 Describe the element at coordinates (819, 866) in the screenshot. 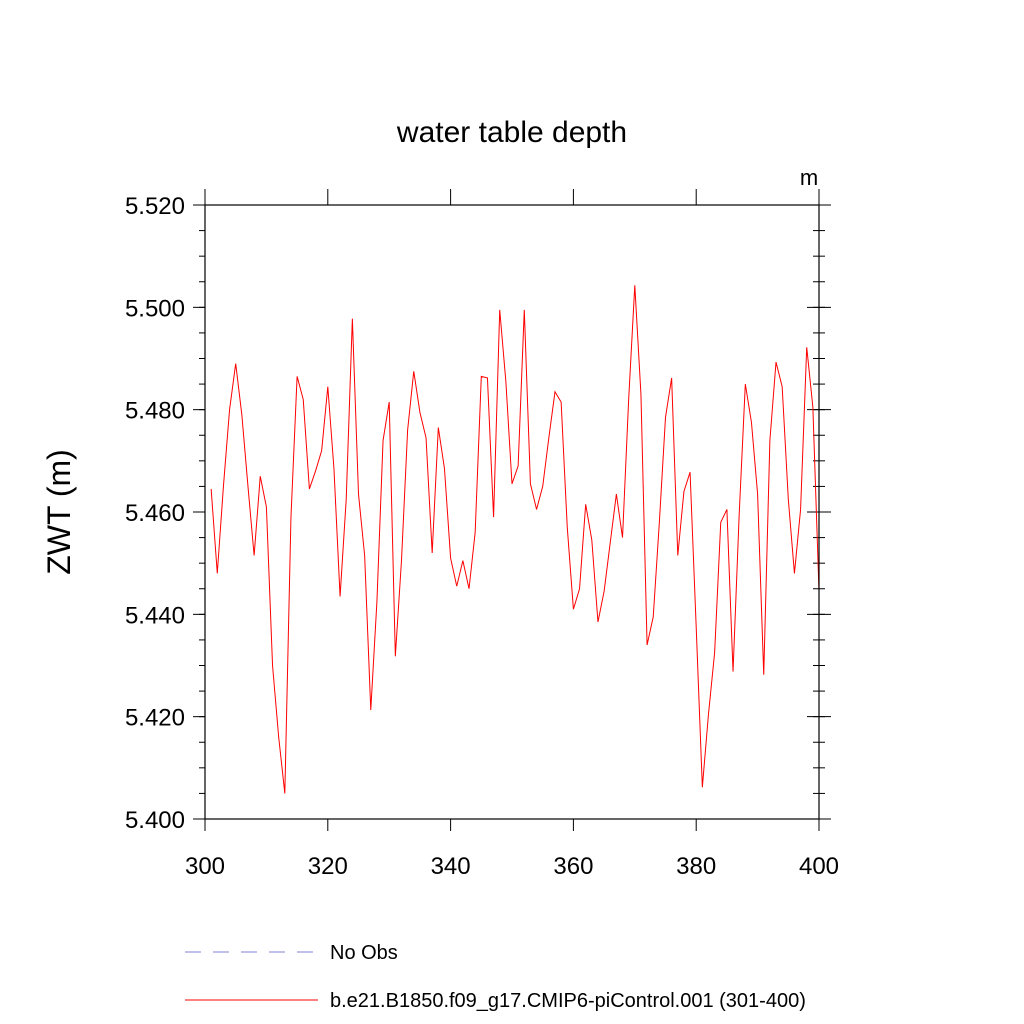

I see `x-tick-label: 400` at that location.